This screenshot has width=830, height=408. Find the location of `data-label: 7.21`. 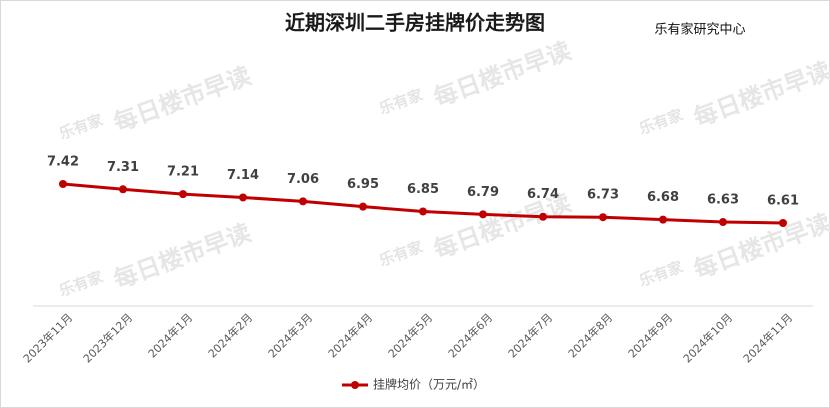

data-label: 7.21 is located at coordinates (183, 172).